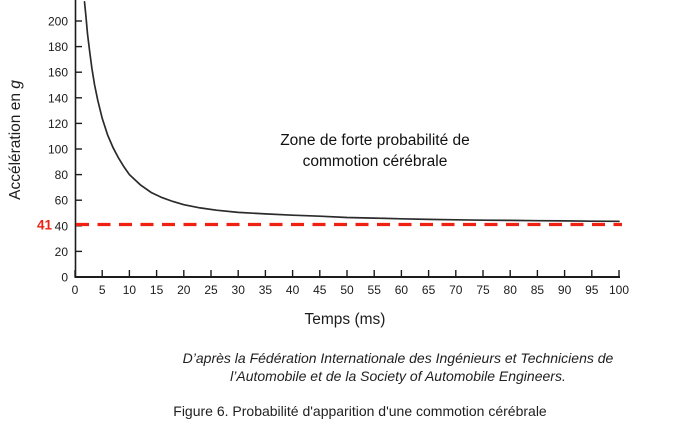 The height and width of the screenshot is (428, 679). Describe the element at coordinates (58, 22) in the screenshot. I see `y-tick-label: 200` at that location.